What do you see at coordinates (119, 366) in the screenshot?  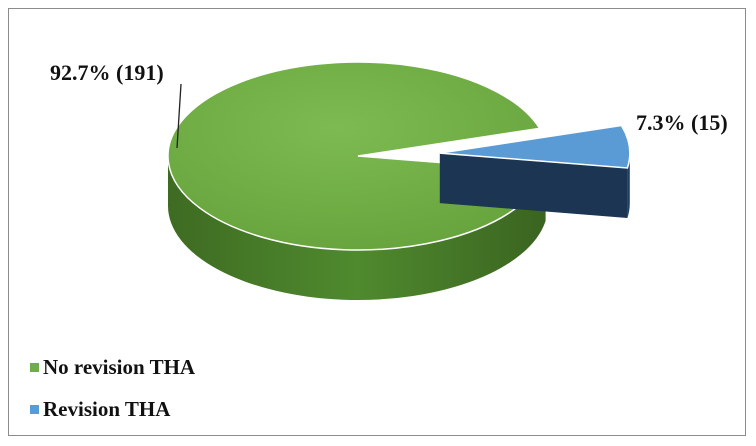 I see `legend-label-no-revision: No revision THA` at bounding box center [119, 366].